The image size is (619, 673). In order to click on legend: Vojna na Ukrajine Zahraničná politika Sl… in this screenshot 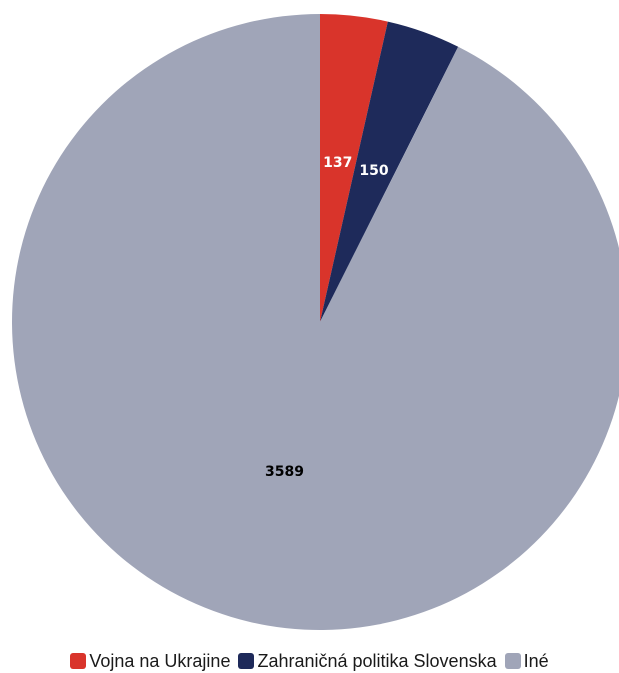, I will do `click(309, 661)`.